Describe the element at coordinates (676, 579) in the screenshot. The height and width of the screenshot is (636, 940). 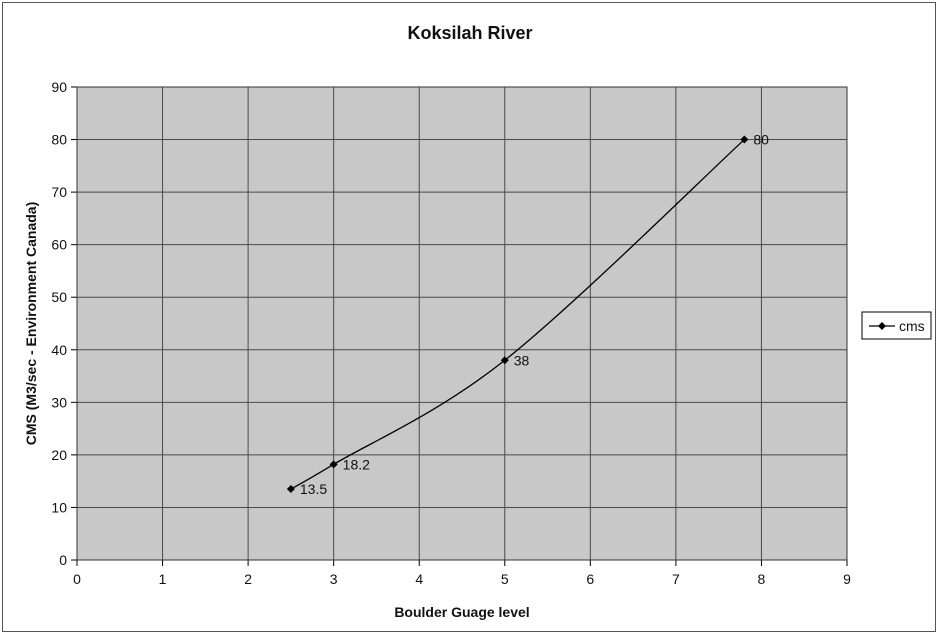
I see `x-tick-label: 7` at that location.